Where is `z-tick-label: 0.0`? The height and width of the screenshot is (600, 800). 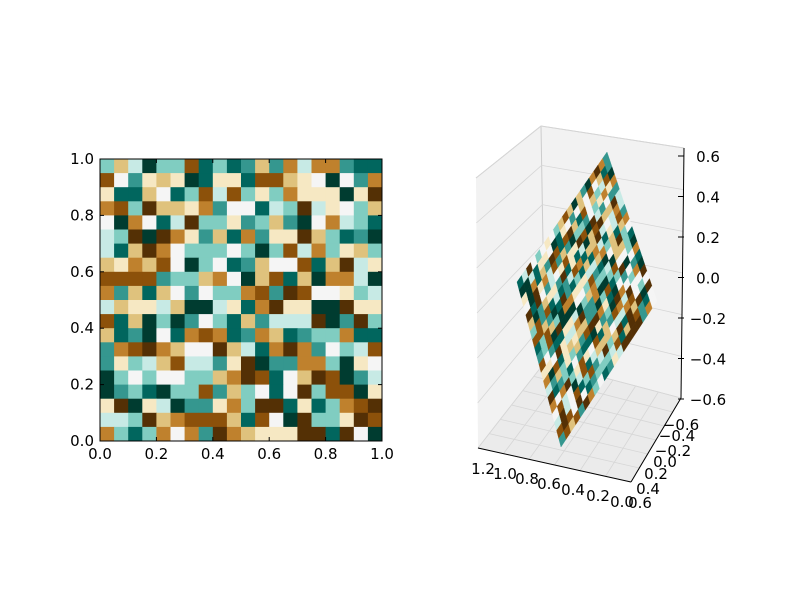 z-tick-label: 0.0 is located at coordinates (708, 279).